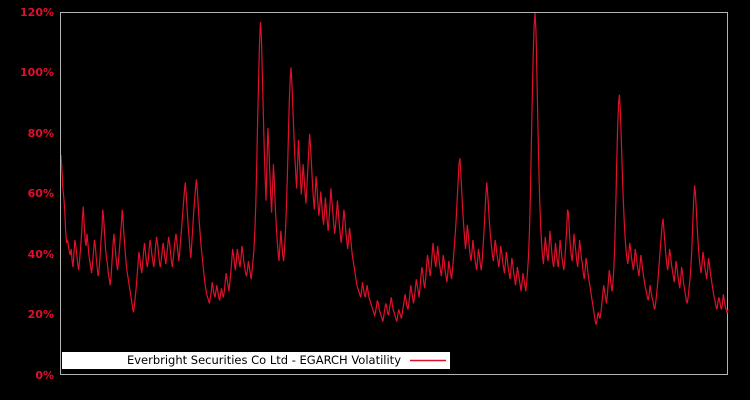 The image size is (750, 400). I want to click on y-axis-tick-0pct: 0%, so click(44, 375).